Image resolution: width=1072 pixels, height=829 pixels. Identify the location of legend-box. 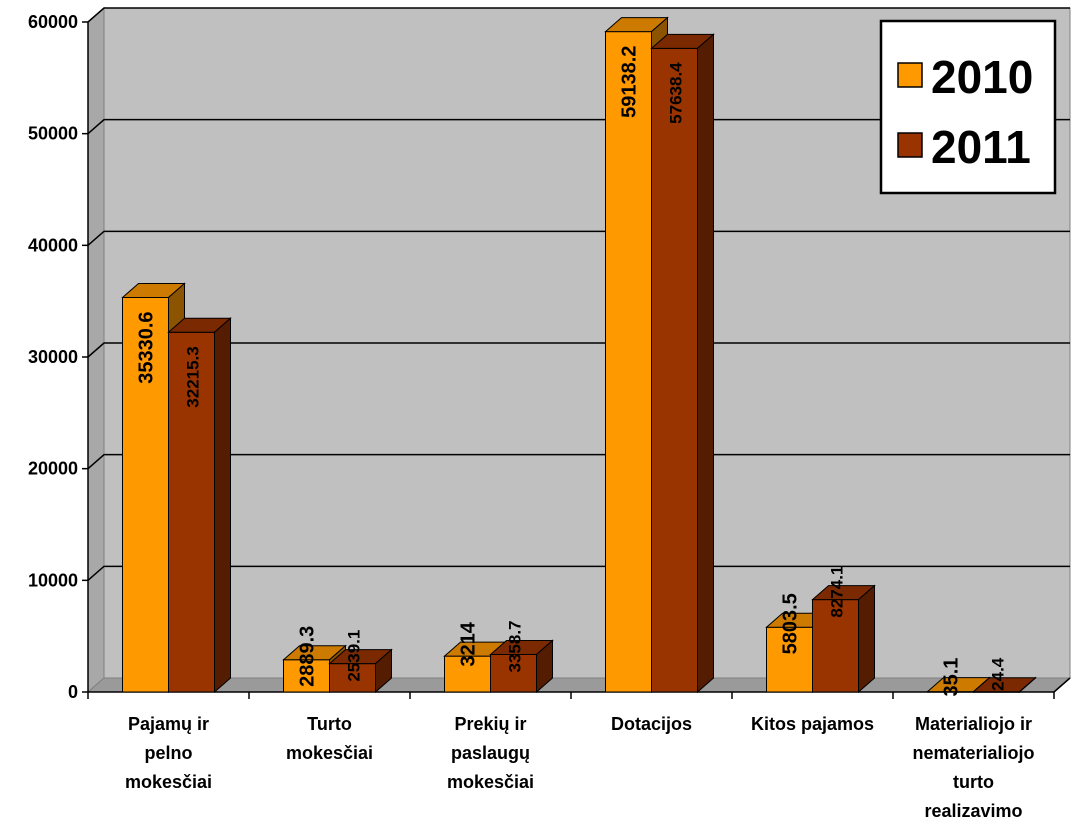
(968, 107).